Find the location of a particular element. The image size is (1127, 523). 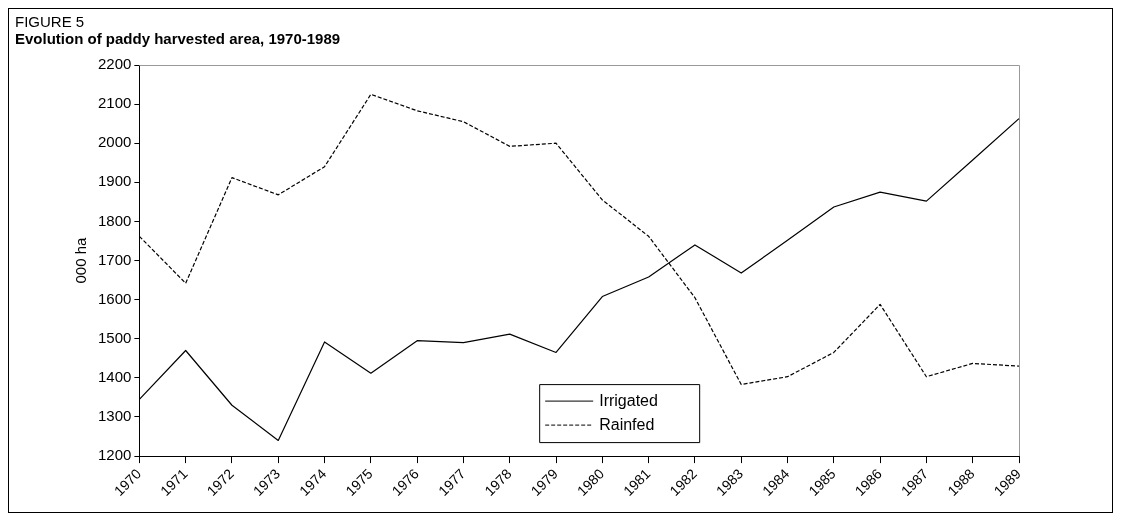

y-tick-label: 2000 is located at coordinates (114, 142).